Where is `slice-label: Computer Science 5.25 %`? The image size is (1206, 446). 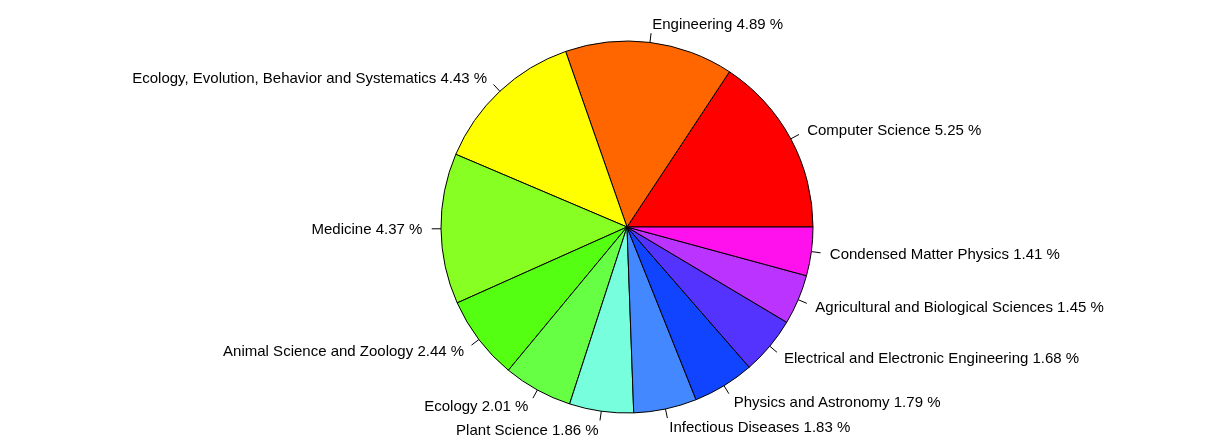 slice-label: Computer Science 5.25 % is located at coordinates (894, 130).